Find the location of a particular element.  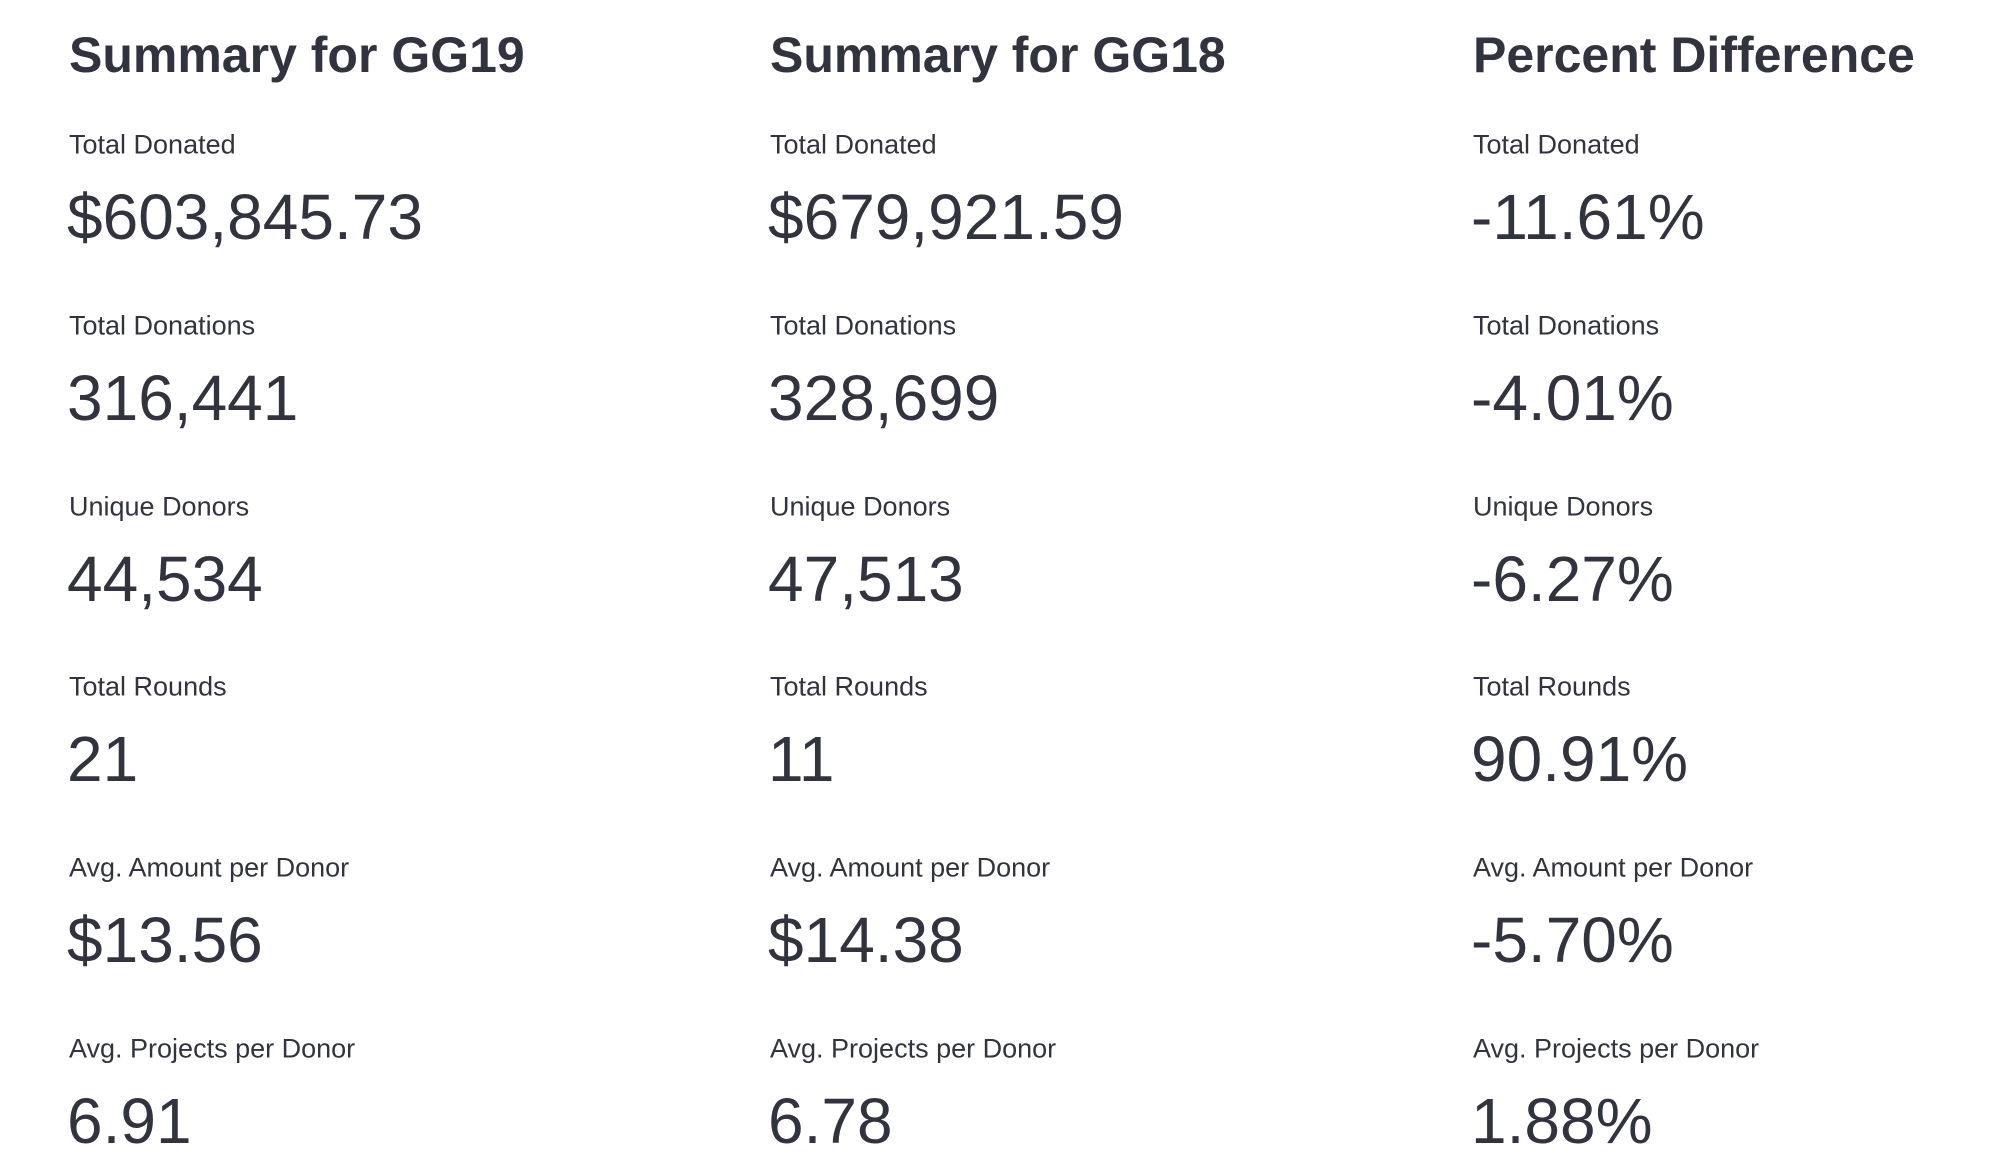

metric-value: 44,534 is located at coordinates (165, 578).